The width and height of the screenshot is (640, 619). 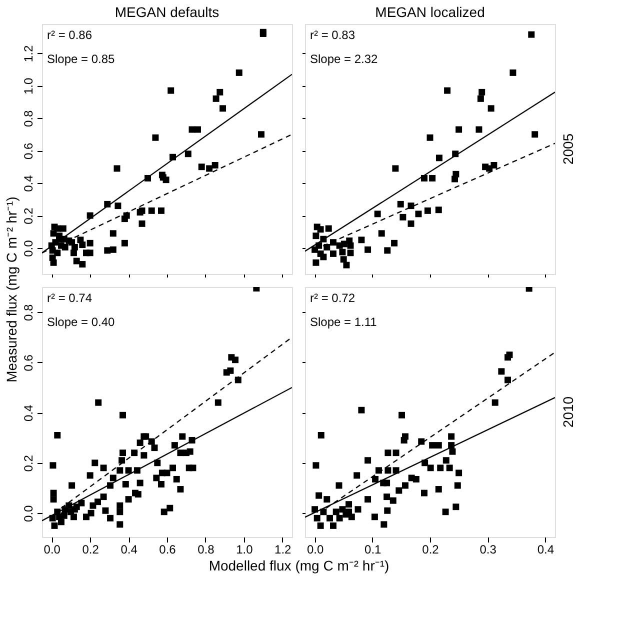 I want to click on x-tick-label: 0.8, so click(x=206, y=549).